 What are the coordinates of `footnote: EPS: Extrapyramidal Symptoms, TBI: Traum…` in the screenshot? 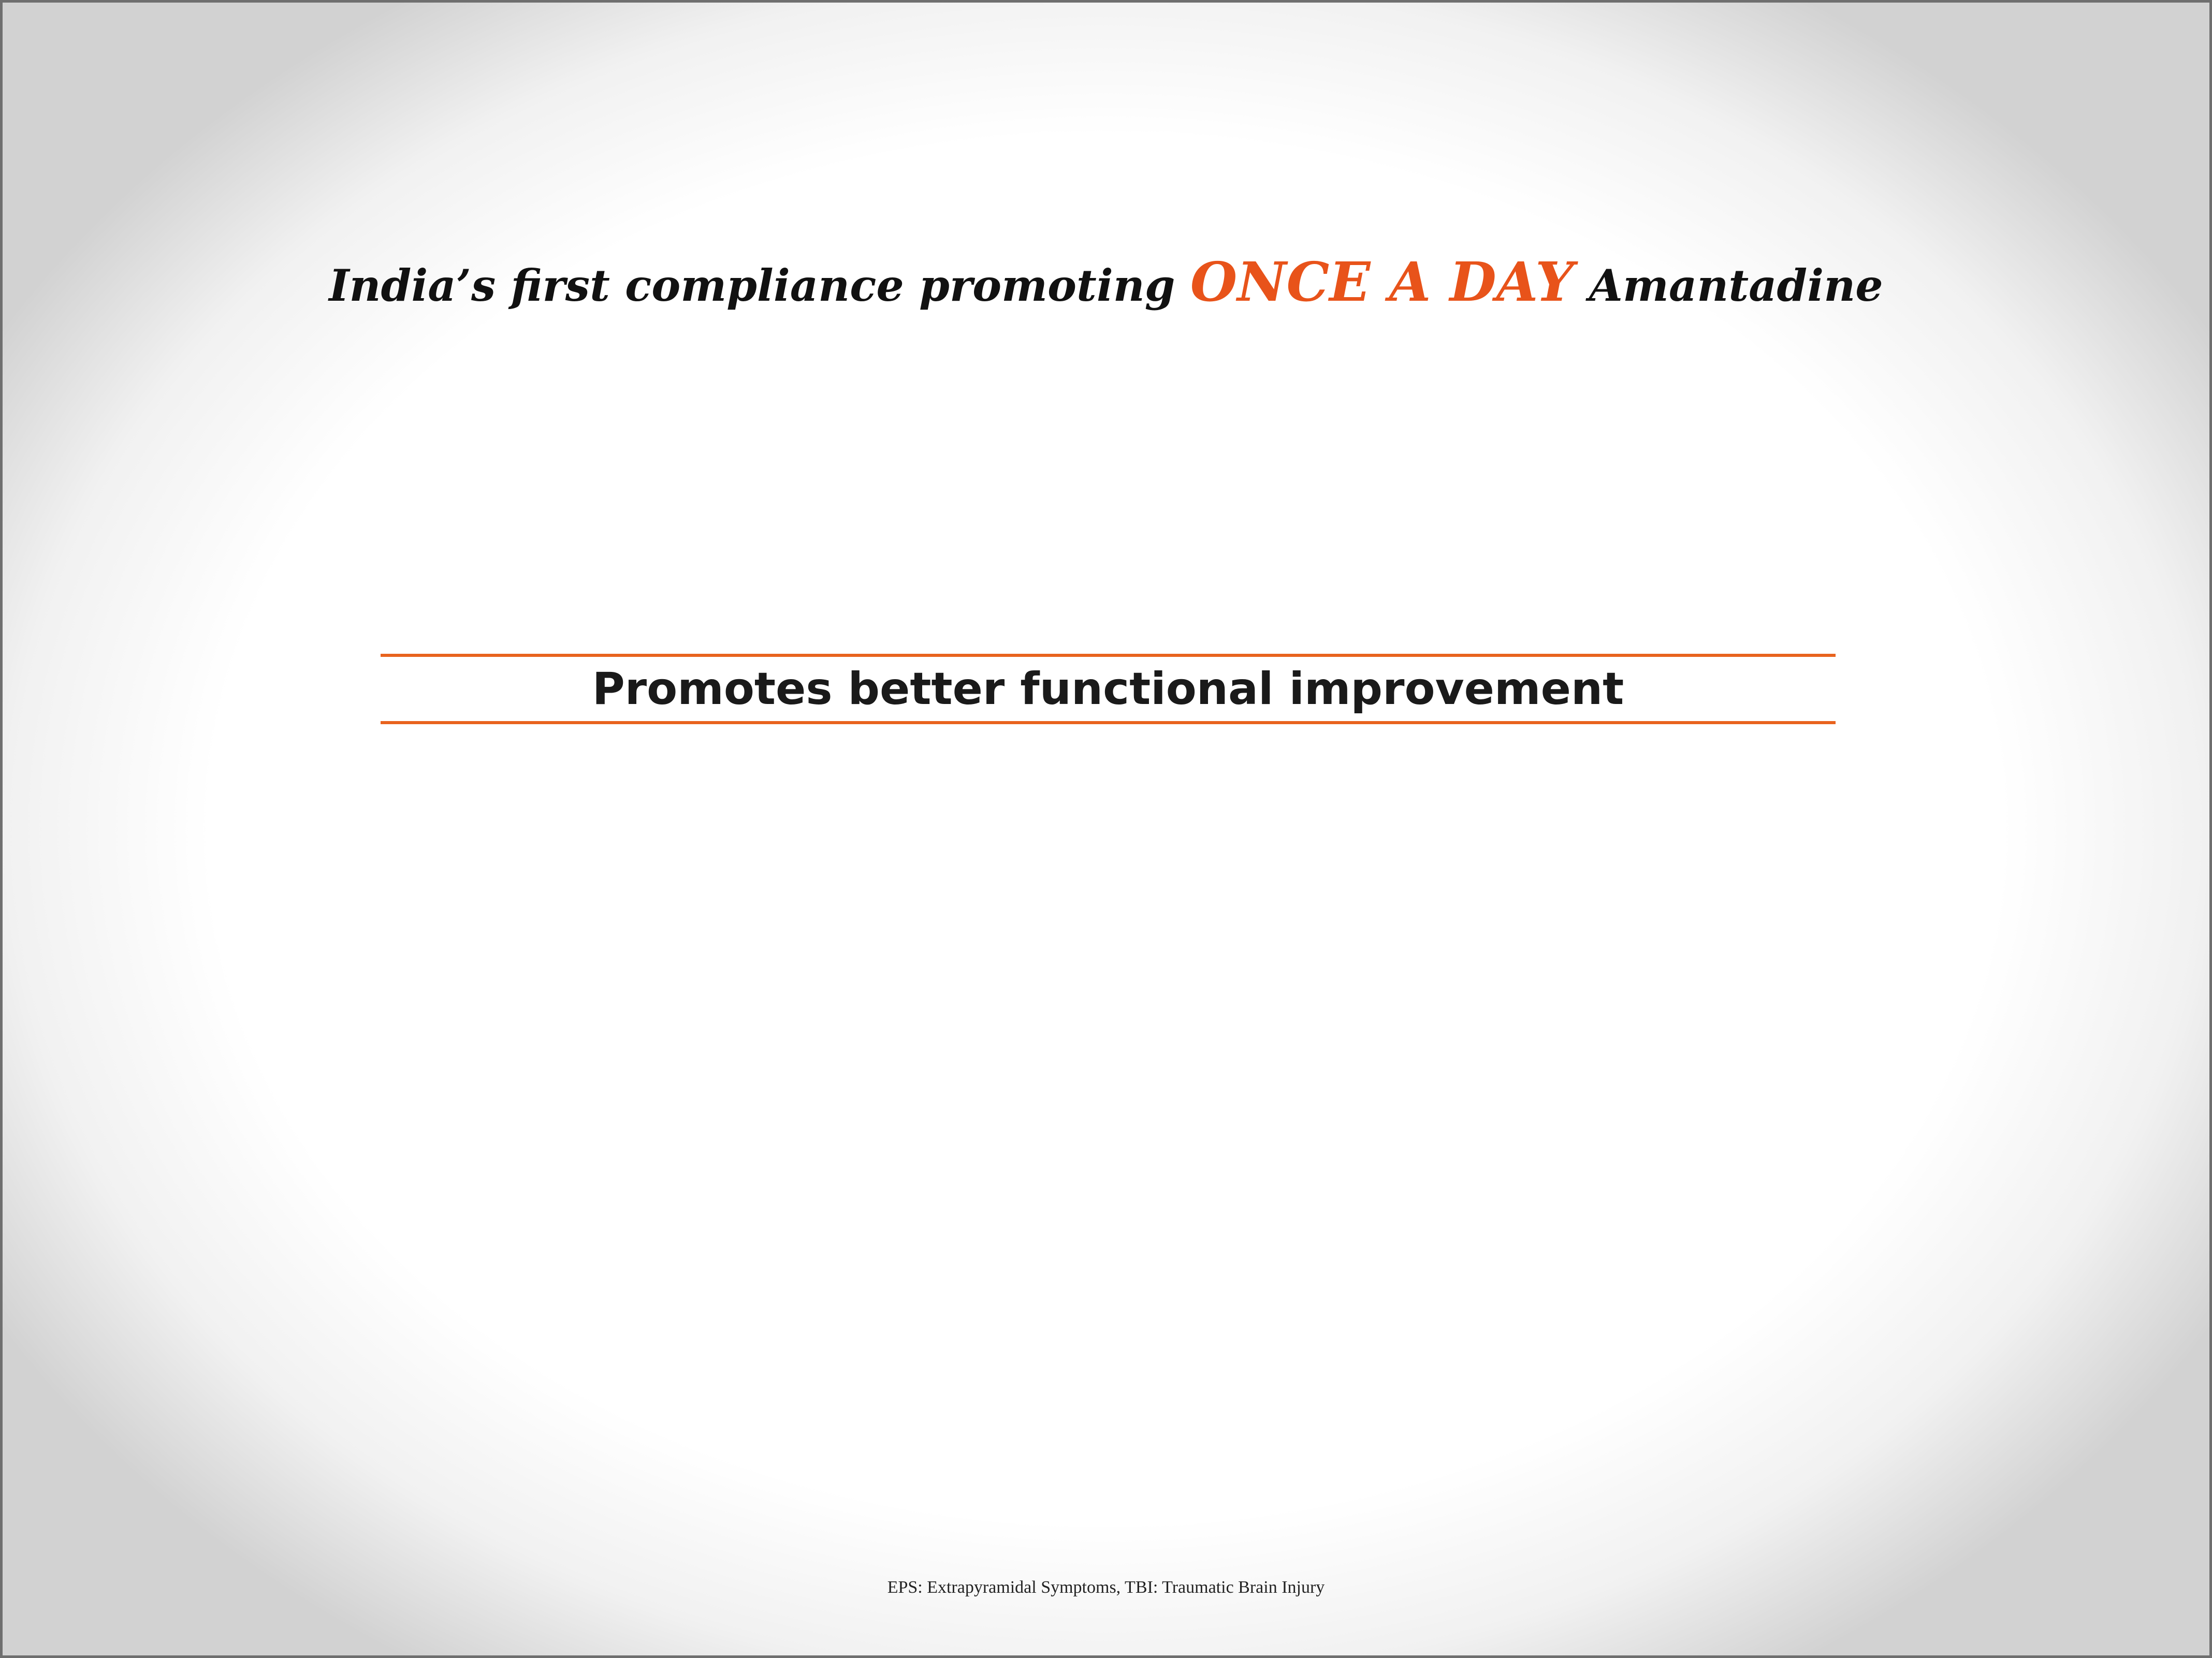 It's located at (1106, 1587).